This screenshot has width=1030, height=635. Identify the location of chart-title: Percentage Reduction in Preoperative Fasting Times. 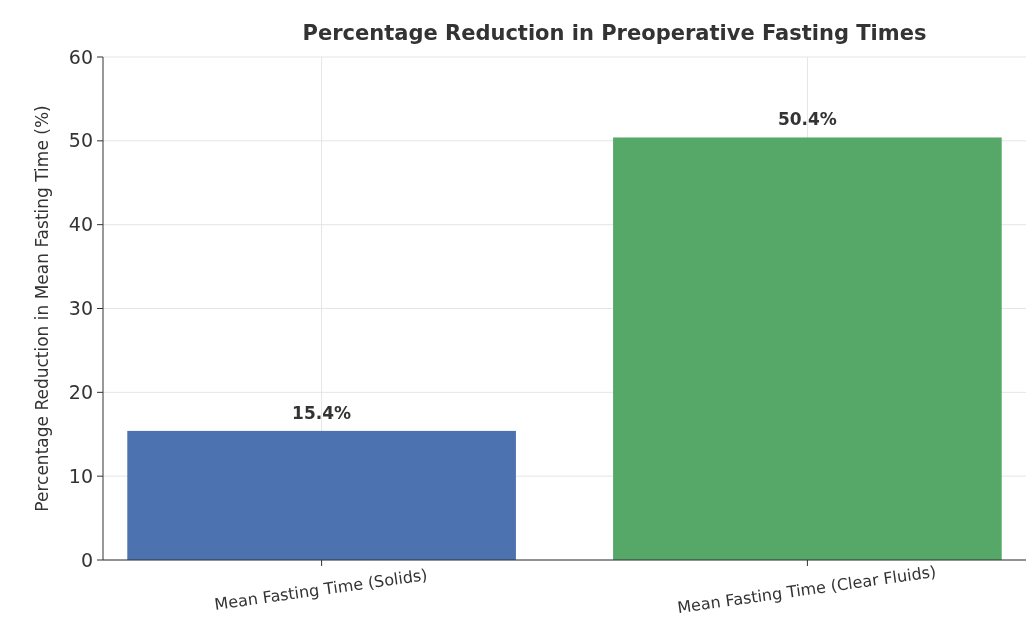
(614, 33).